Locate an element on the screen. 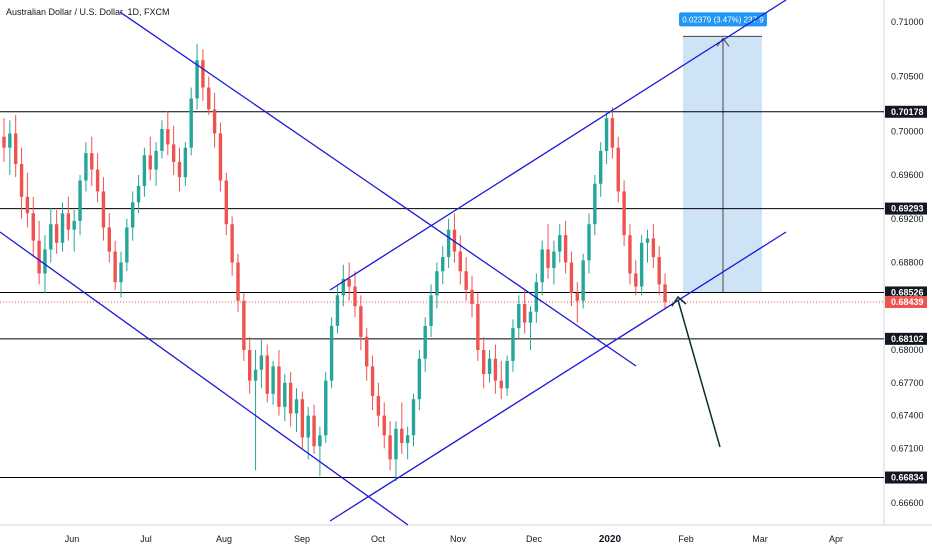 This screenshot has height=550, width=932. current-price-badge is located at coordinates (906, 301).